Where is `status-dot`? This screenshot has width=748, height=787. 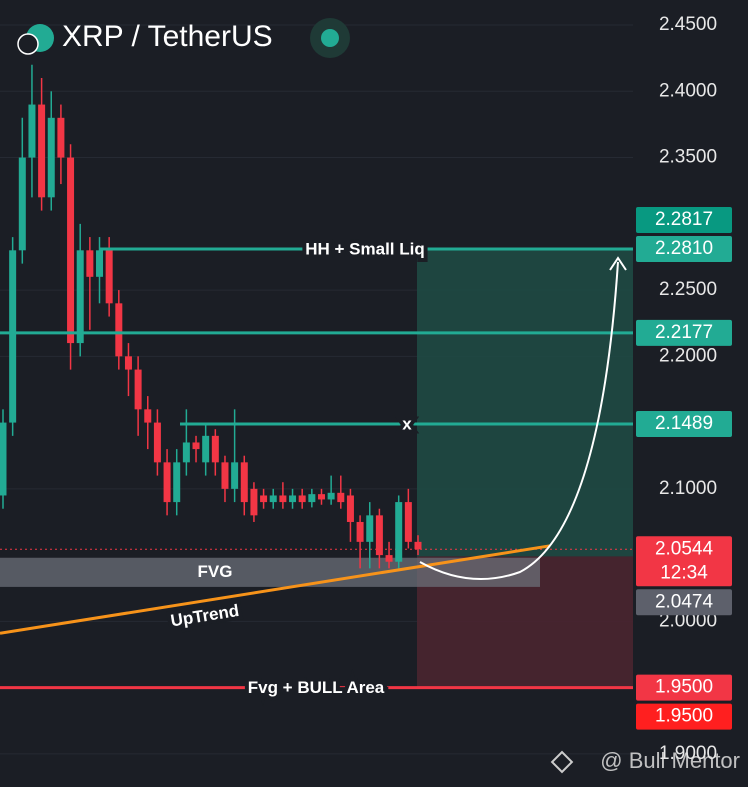
status-dot is located at coordinates (330, 38).